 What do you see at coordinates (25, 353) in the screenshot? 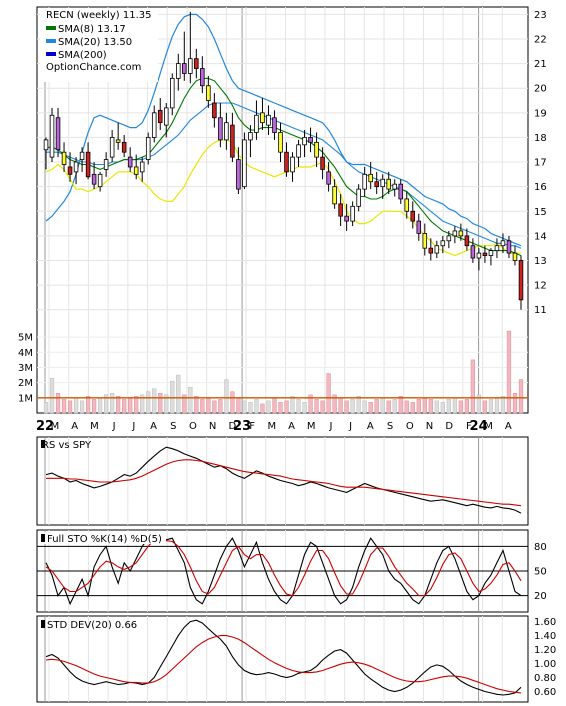
I see `volume-tick-label: 4M` at bounding box center [25, 353].